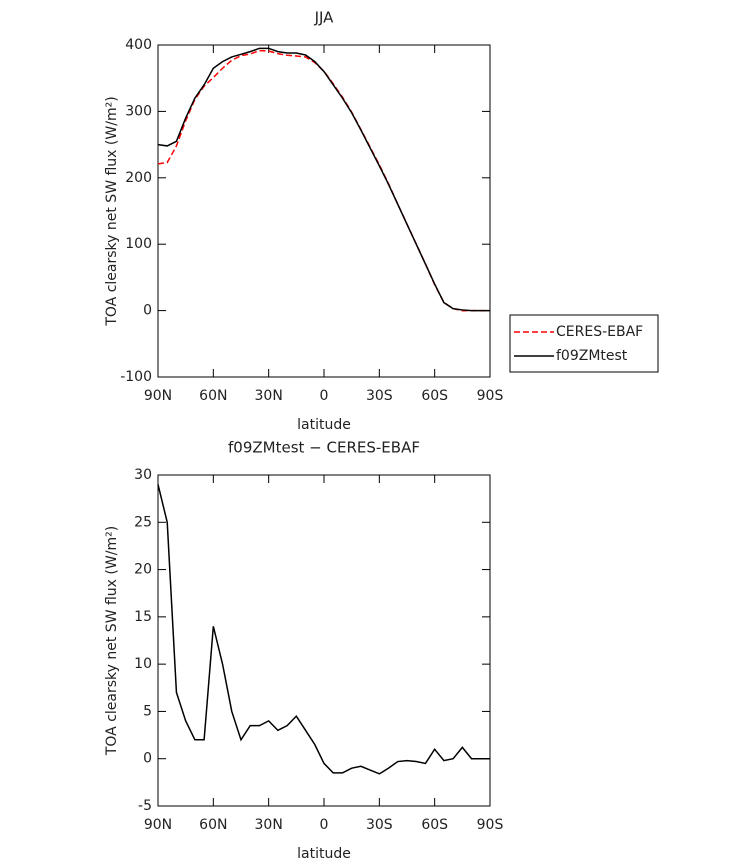 This screenshot has width=733, height=866. Describe the element at coordinates (147, 711) in the screenshot. I see `y-tick-label: 5` at that location.